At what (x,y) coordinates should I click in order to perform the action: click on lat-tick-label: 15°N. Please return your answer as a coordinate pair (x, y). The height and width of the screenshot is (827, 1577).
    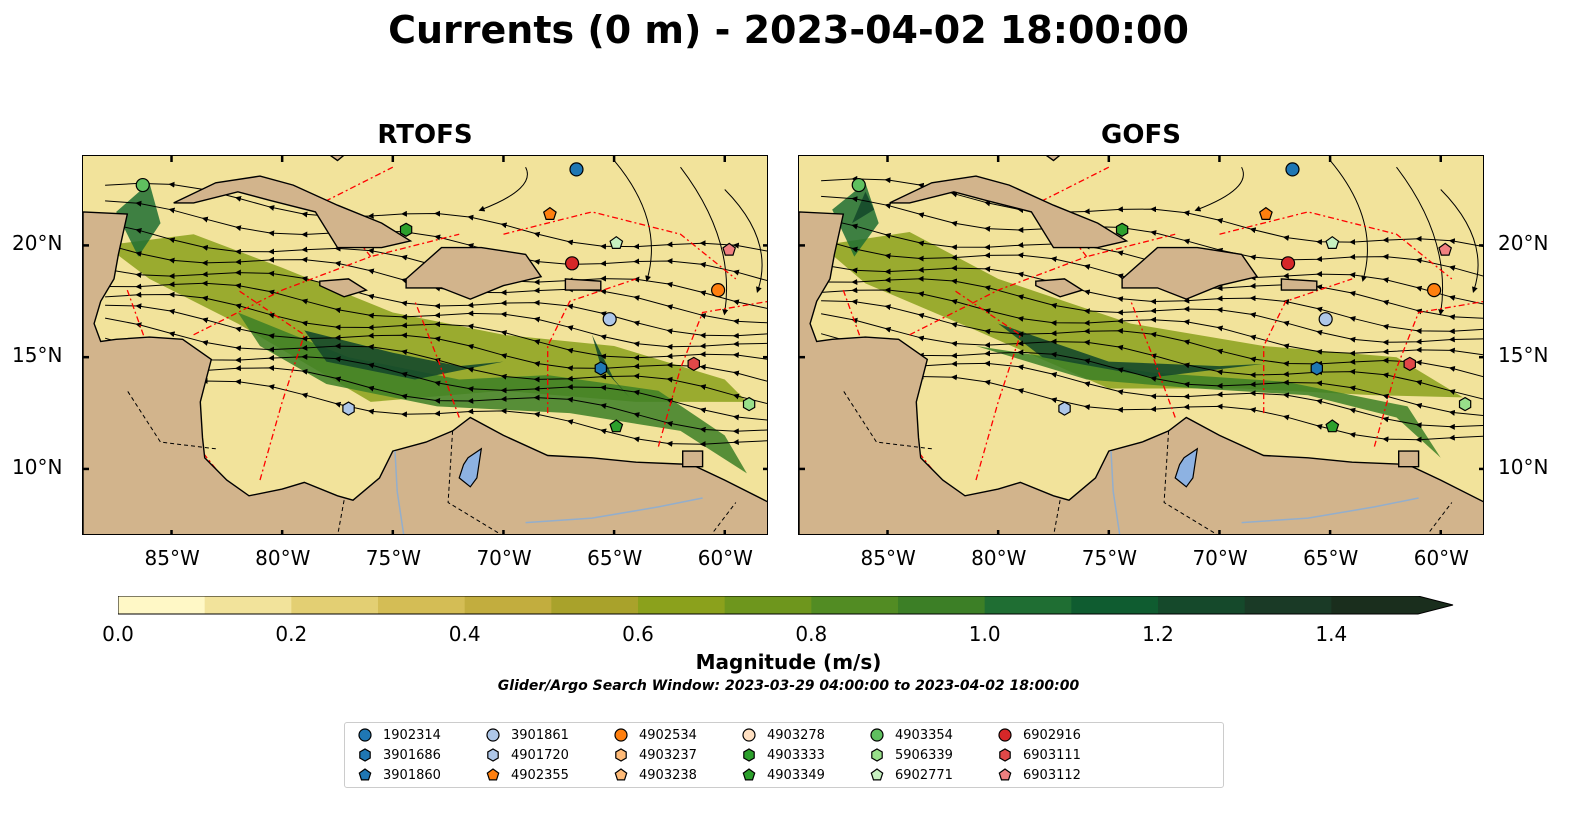
    Looking at the image, I should click on (1523, 355).